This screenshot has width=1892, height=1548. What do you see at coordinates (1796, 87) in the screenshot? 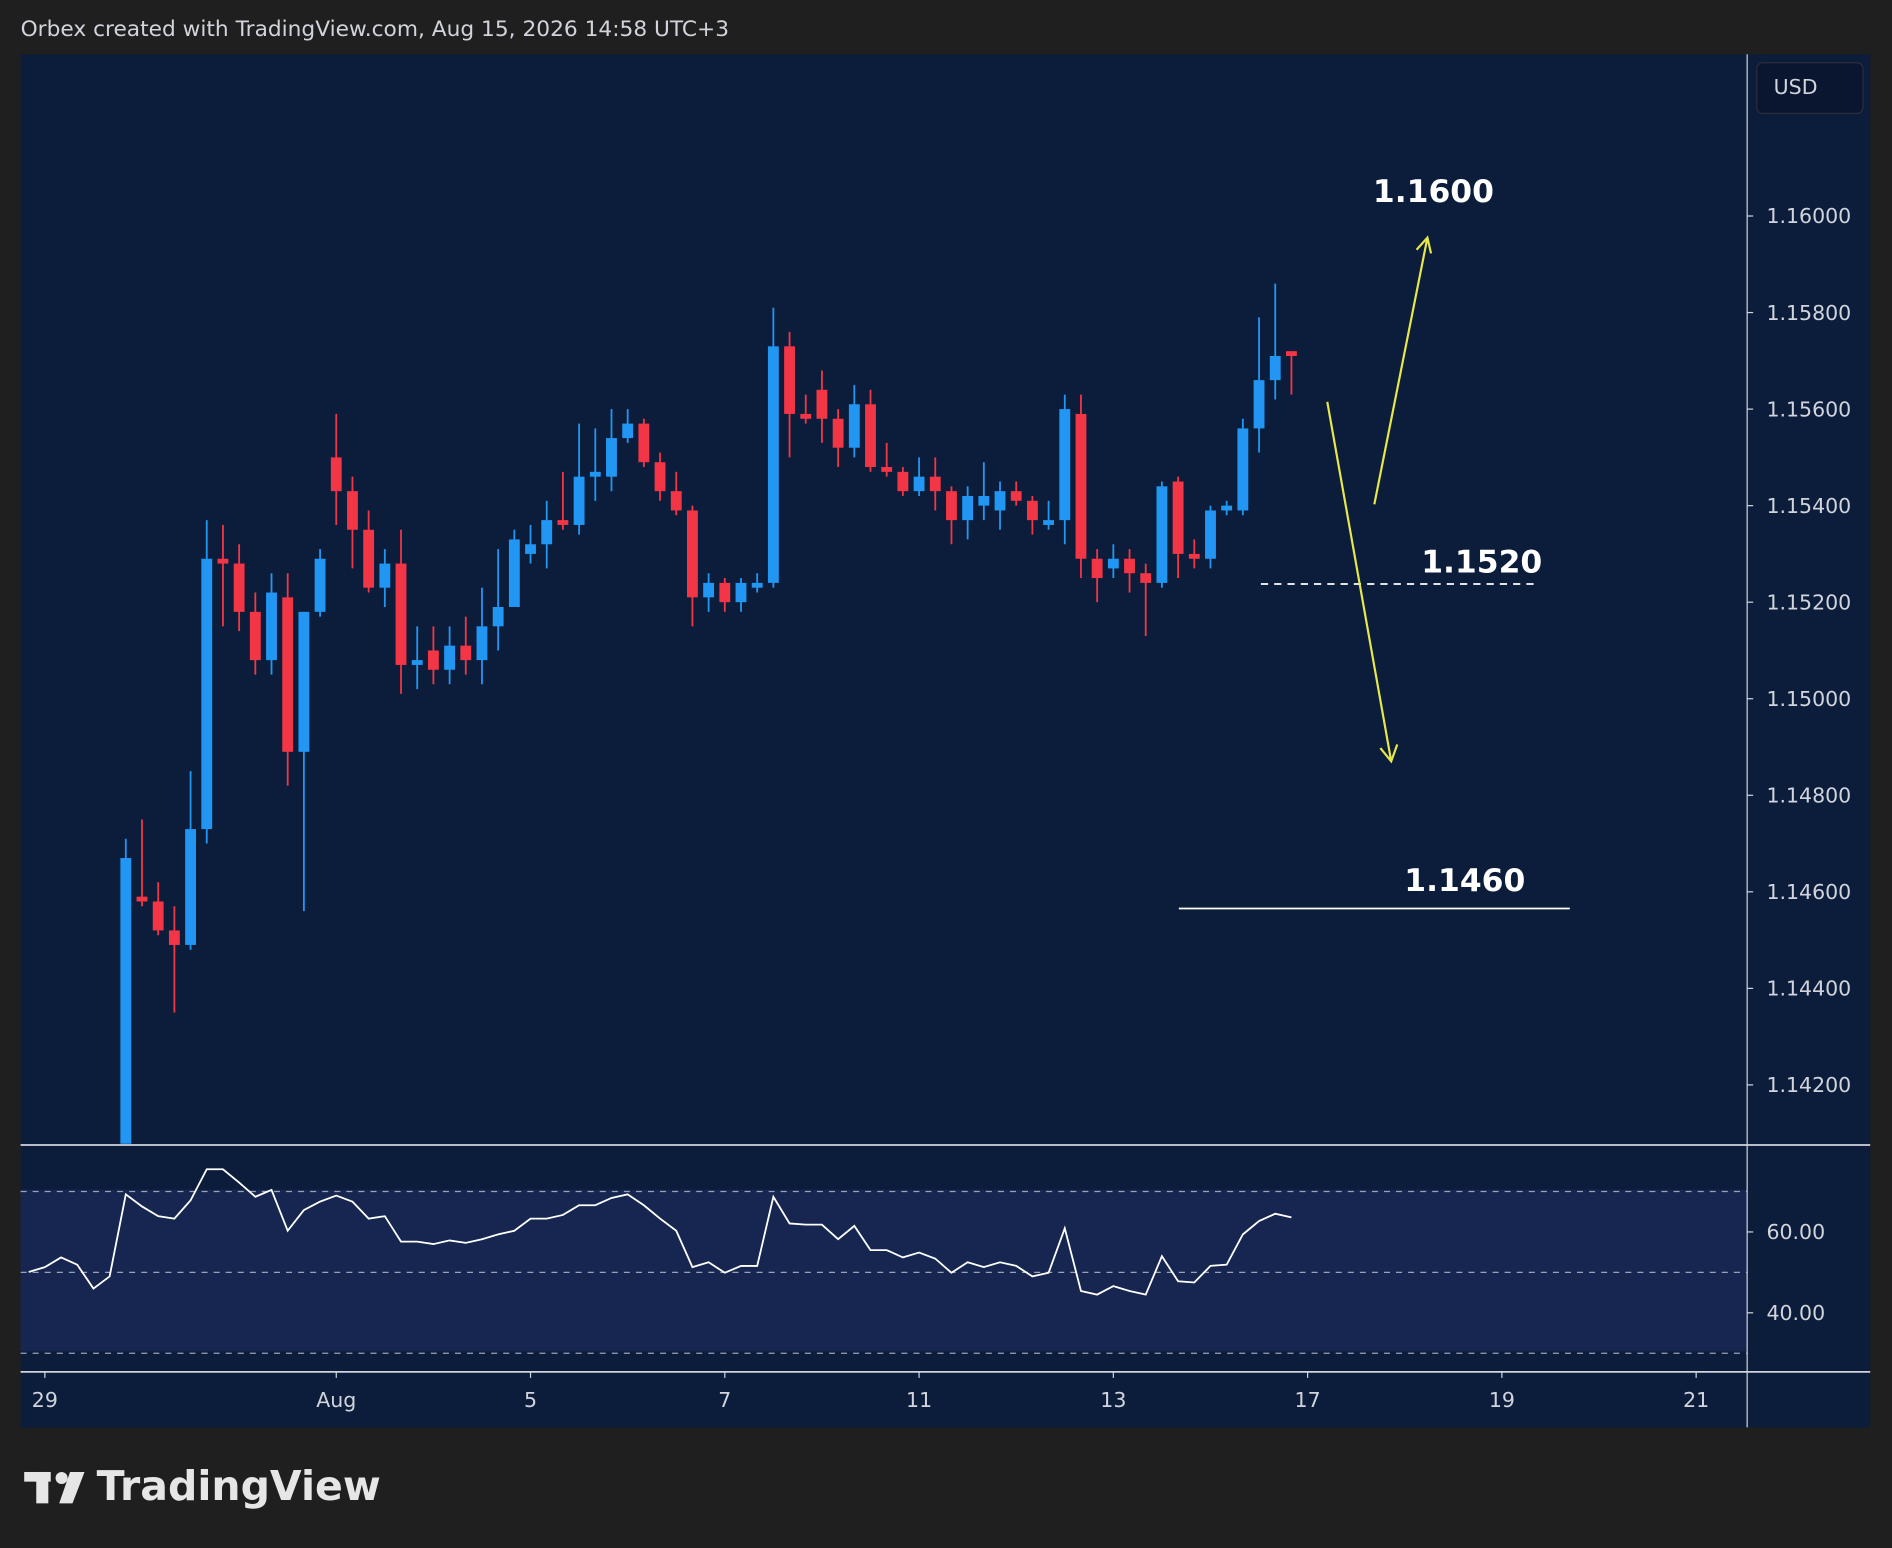
I see `currency-label: USD` at bounding box center [1796, 87].